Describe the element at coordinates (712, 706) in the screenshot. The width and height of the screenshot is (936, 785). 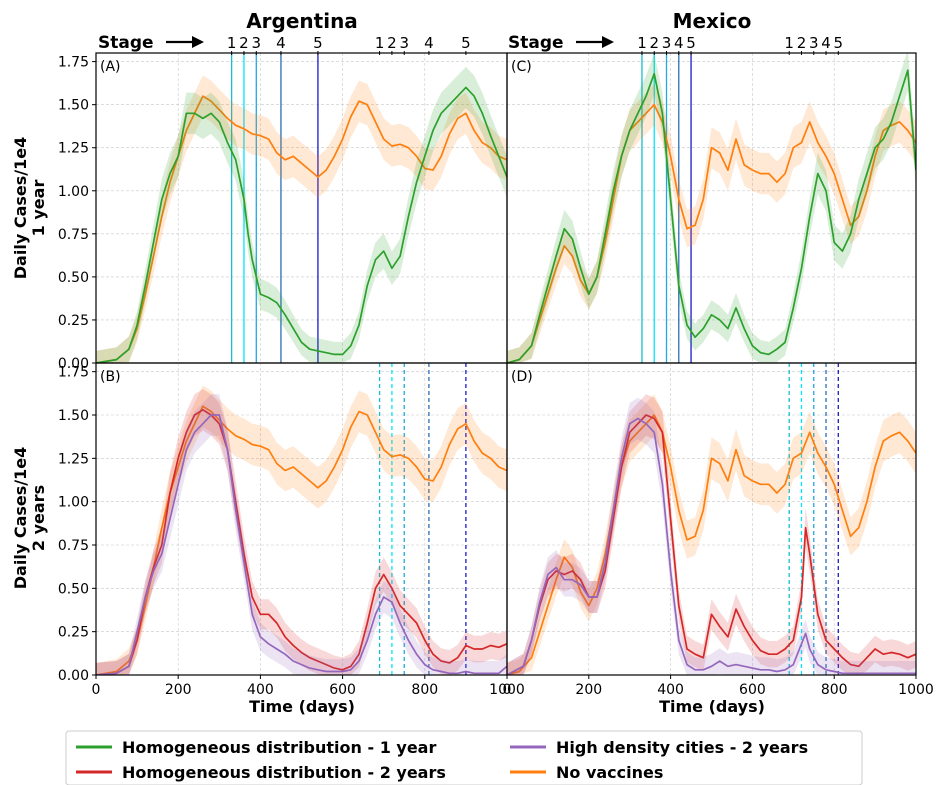
I see `xlabel-right: Time (days)` at that location.